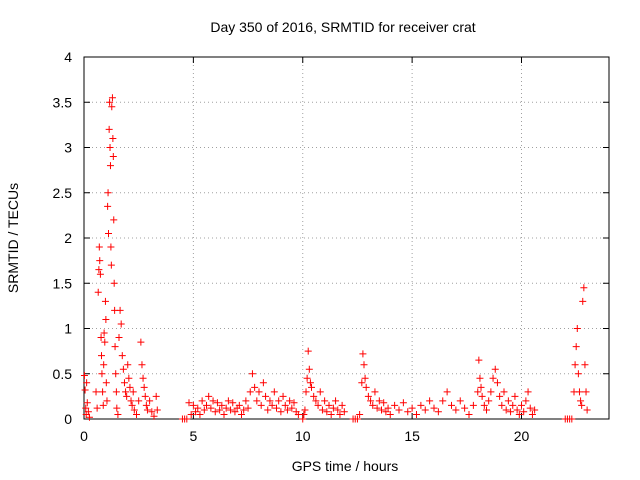  What do you see at coordinates (63, 374) in the screenshot?
I see `y-tick-label: 0.5` at bounding box center [63, 374].